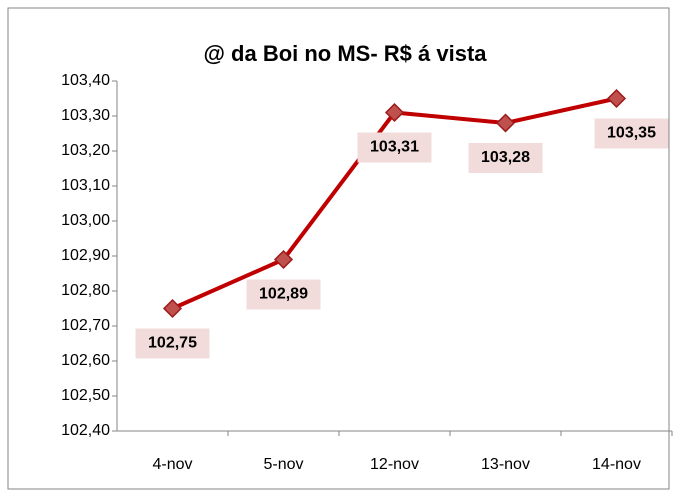  I want to click on data-label: 102,75, so click(172, 343).